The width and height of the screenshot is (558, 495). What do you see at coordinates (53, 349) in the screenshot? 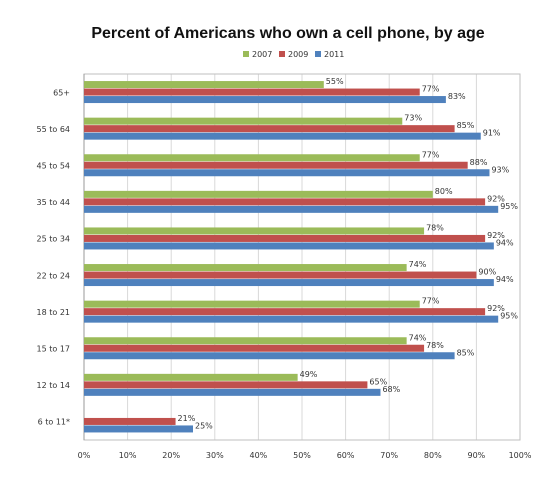
I see `category-label-15-to-17: 15 to 17` at bounding box center [53, 349].